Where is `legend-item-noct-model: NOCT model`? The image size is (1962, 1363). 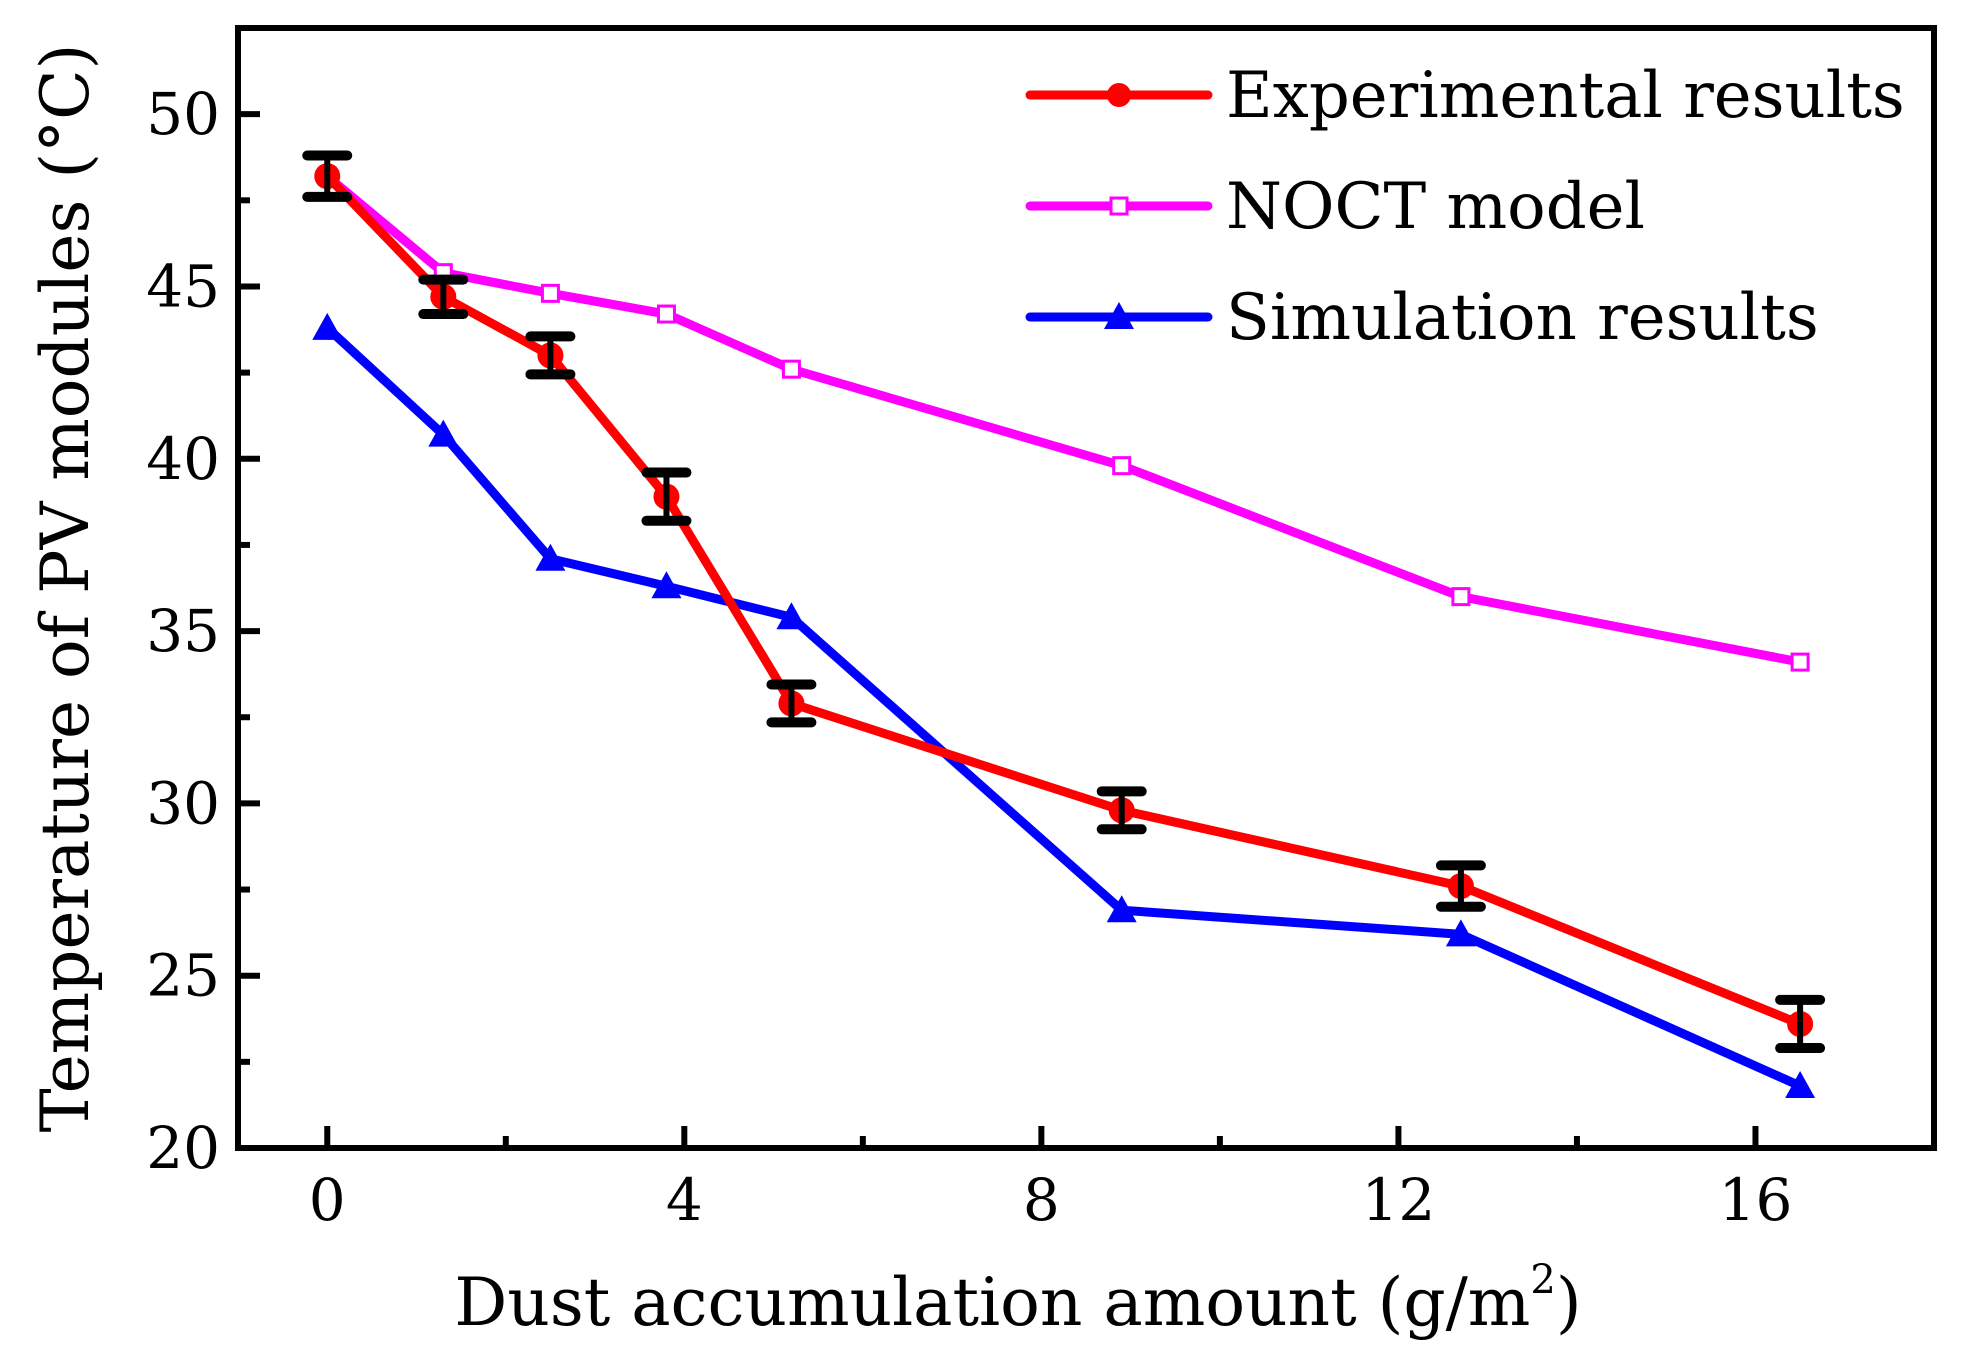 legend-item-noct-model: NOCT model is located at coordinates (1335, 207).